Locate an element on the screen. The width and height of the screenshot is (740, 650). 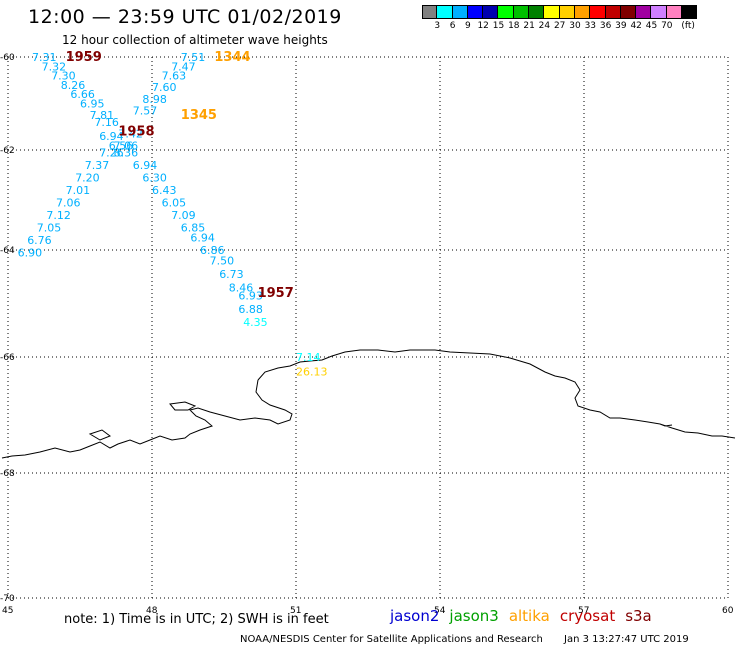
color-scale-tick: 70 is located at coordinates (667, 26).